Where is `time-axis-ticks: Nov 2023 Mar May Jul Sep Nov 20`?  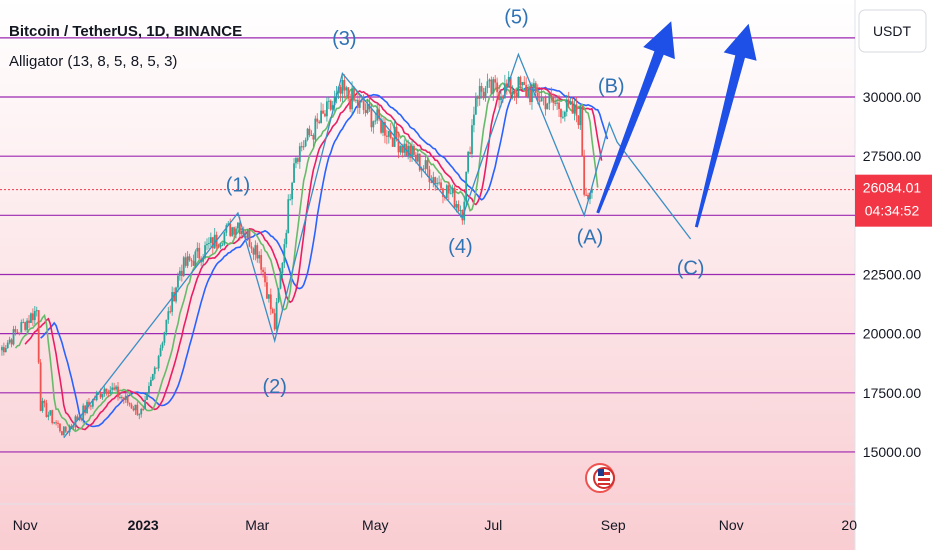
time-axis-ticks: Nov 2023 Mar May Jul Sep Nov 20 is located at coordinates (435, 525).